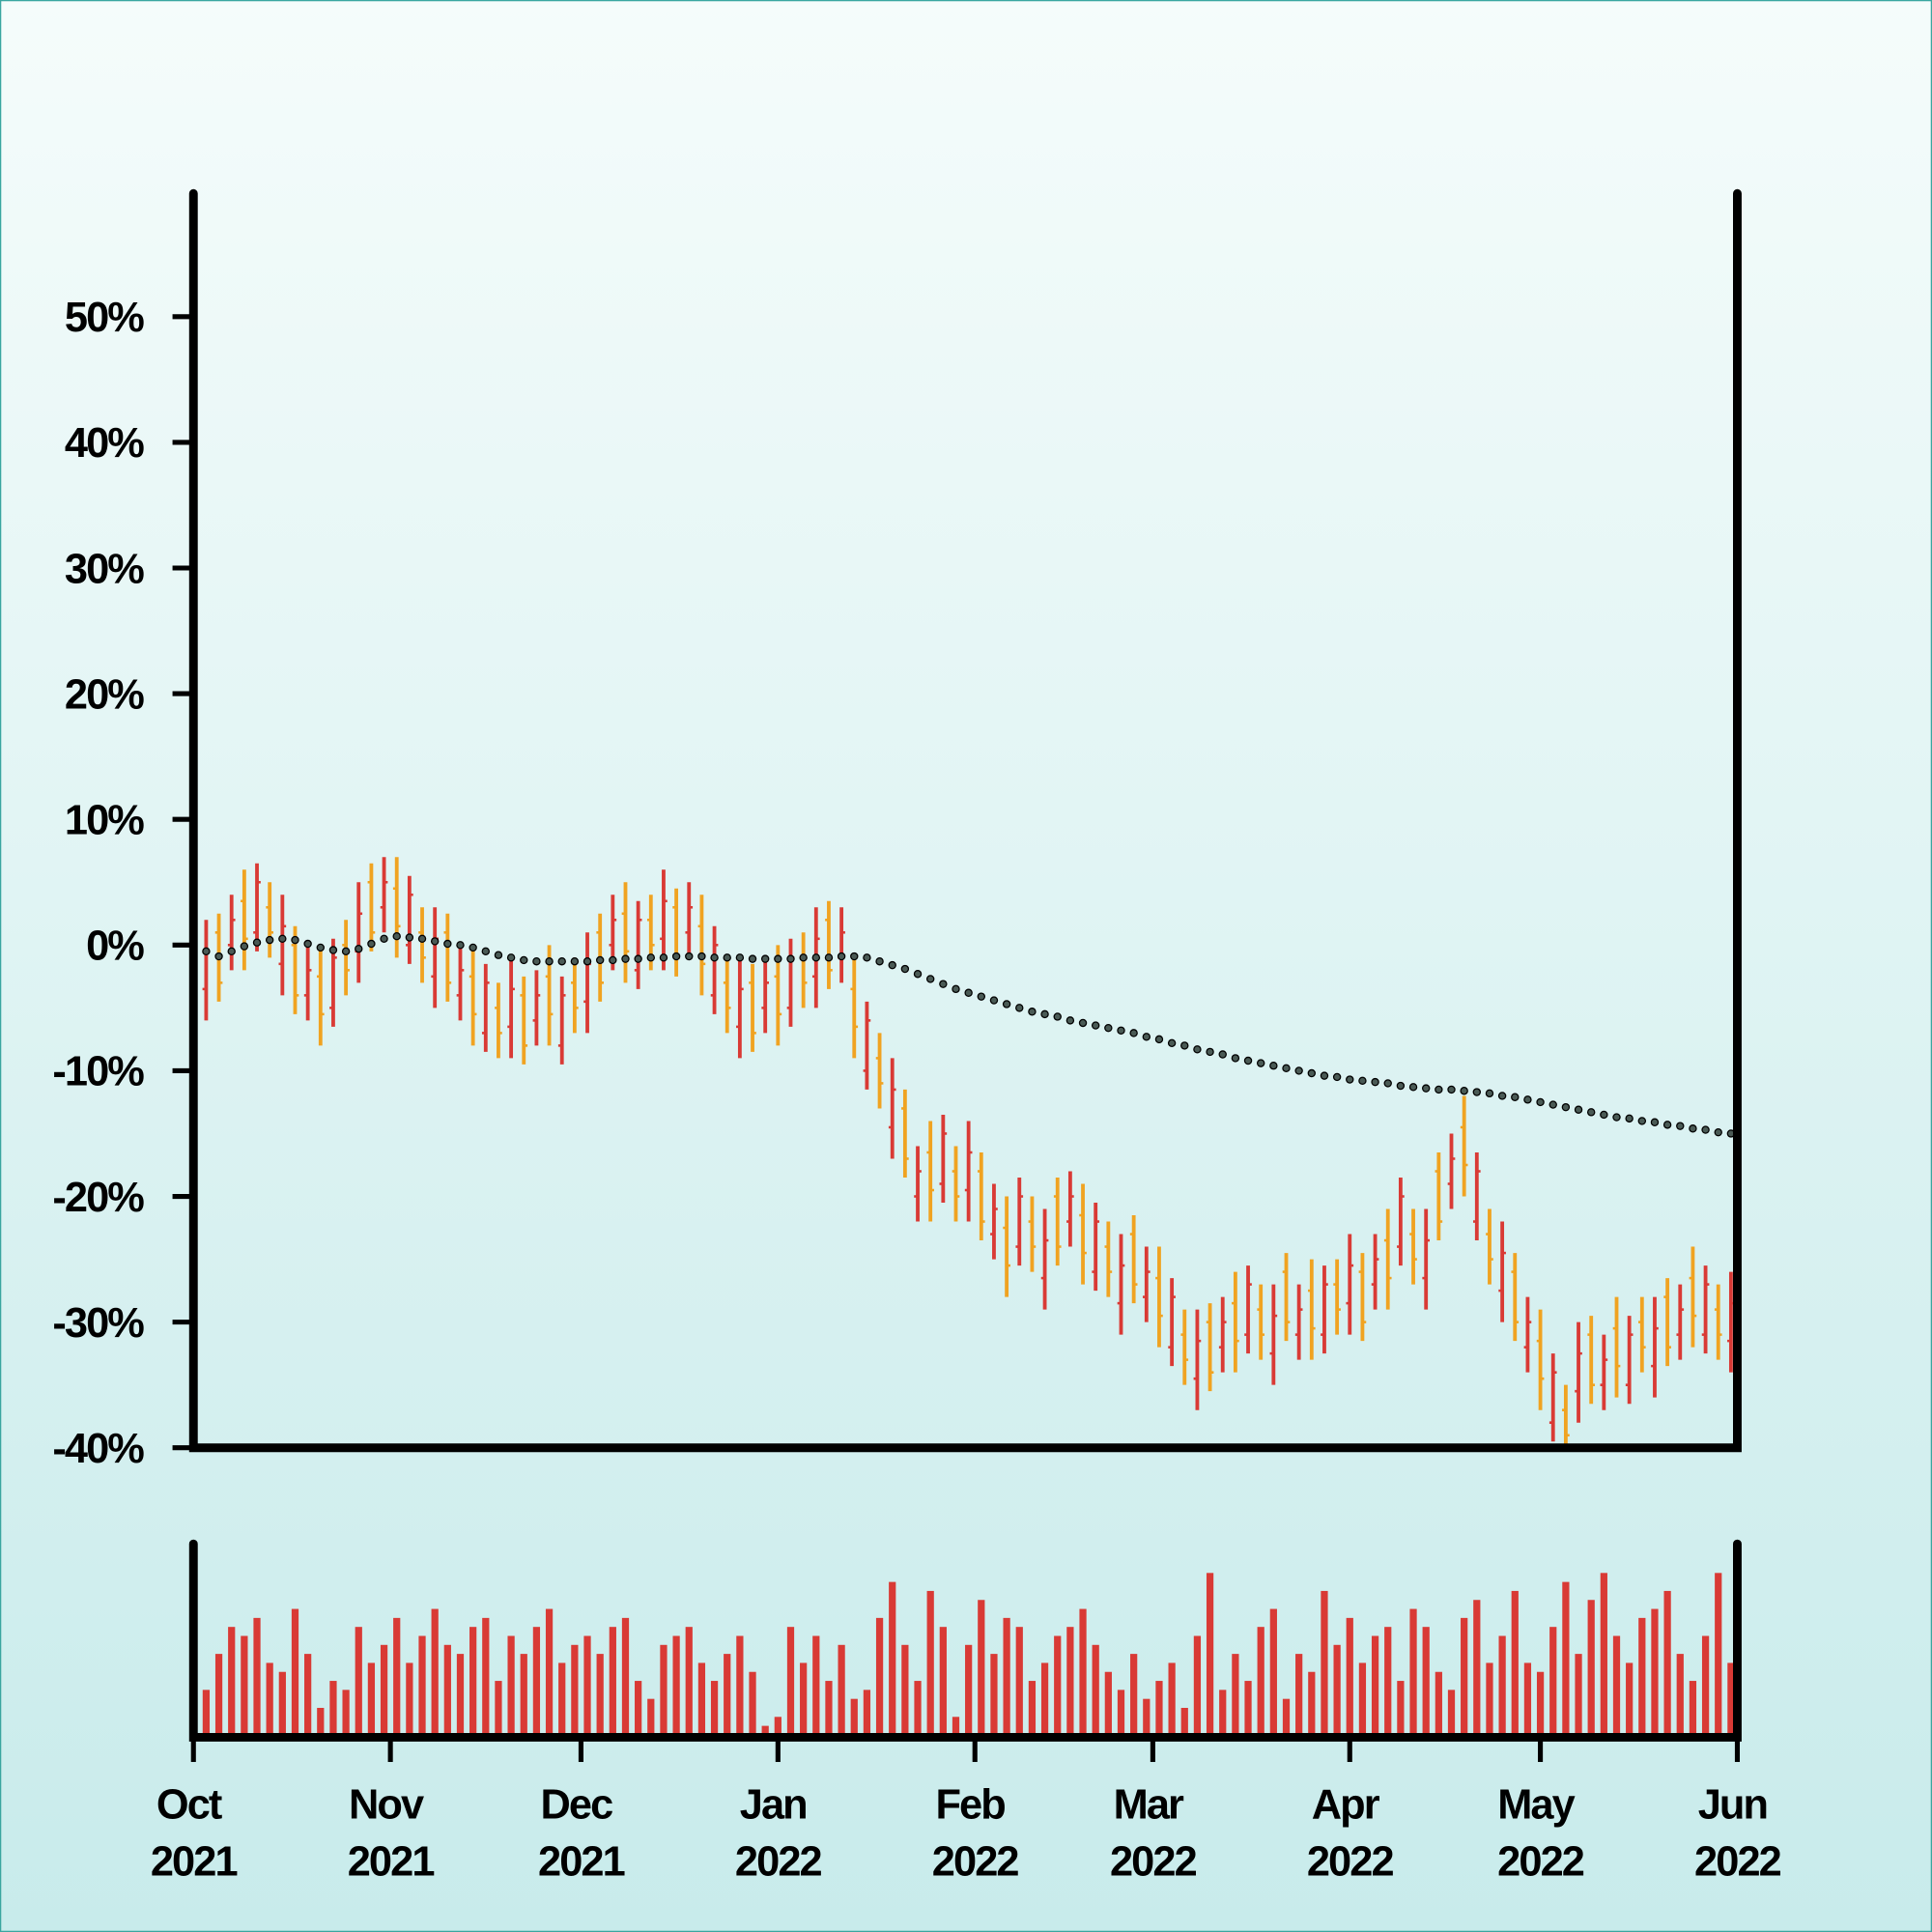 This screenshot has width=1932, height=1932. Describe the element at coordinates (391, 1834) in the screenshot. I see `x-tick-label: Nov 2021` at that location.